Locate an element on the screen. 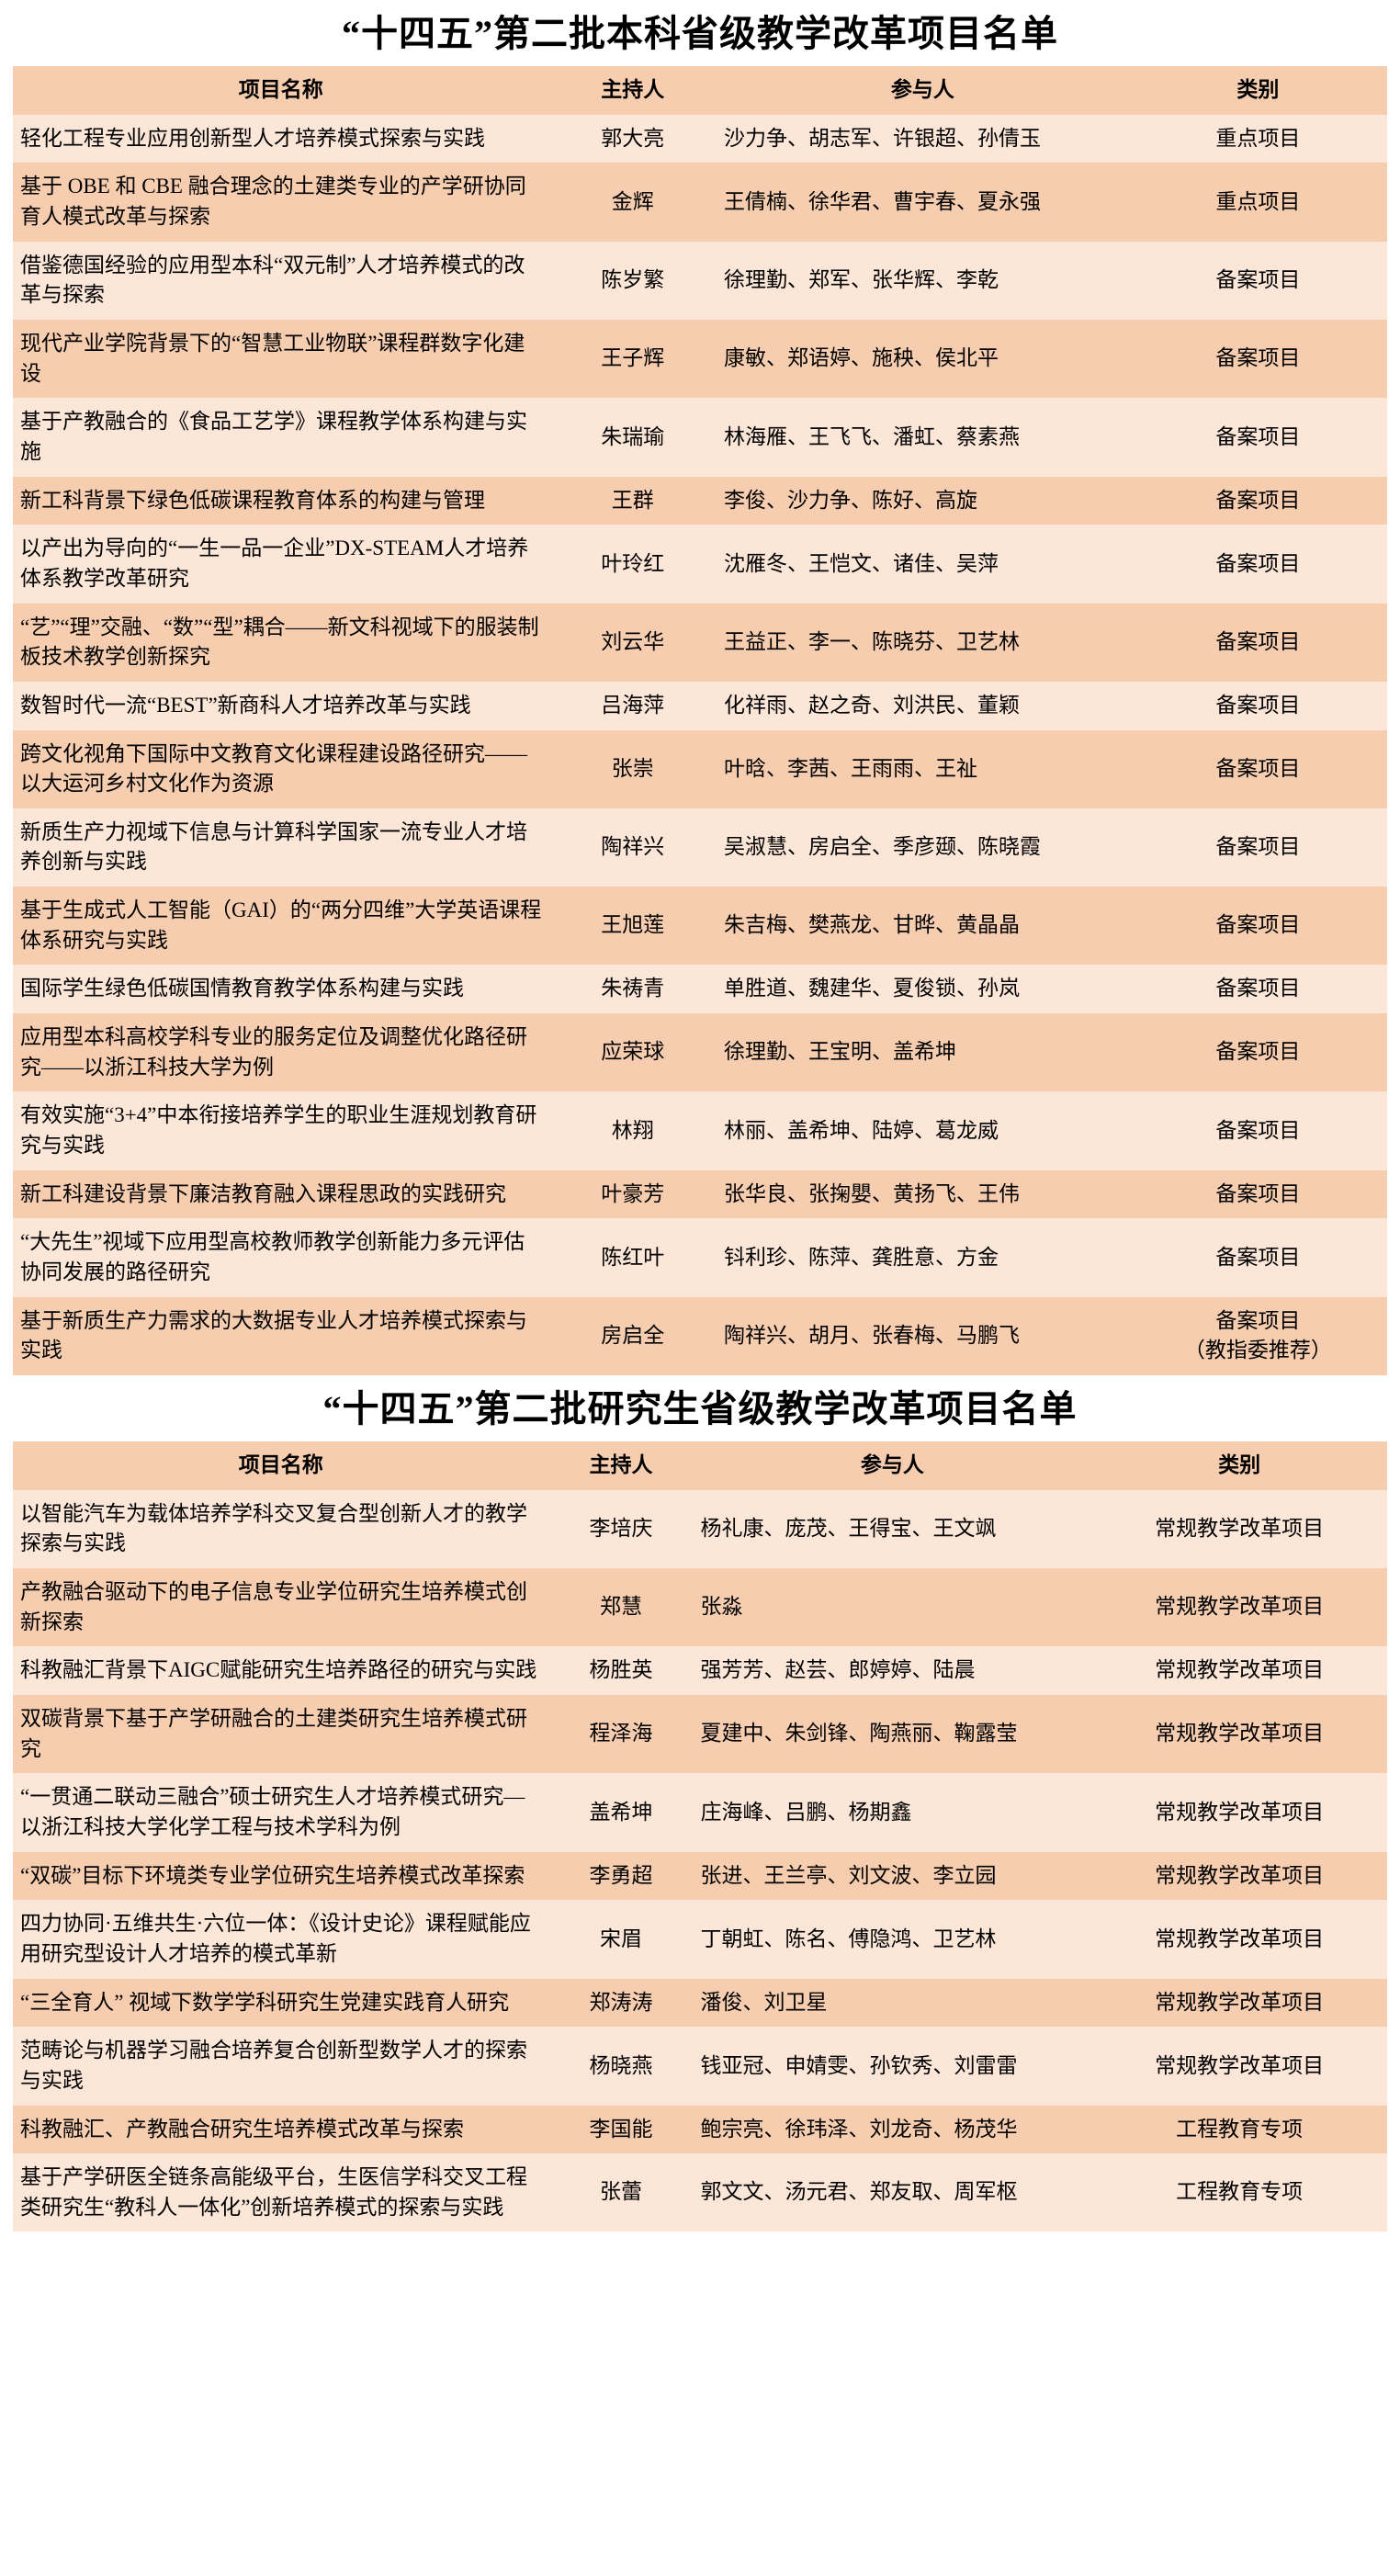 The image size is (1400, 2576). cell-host: 金辉 is located at coordinates (632, 202).